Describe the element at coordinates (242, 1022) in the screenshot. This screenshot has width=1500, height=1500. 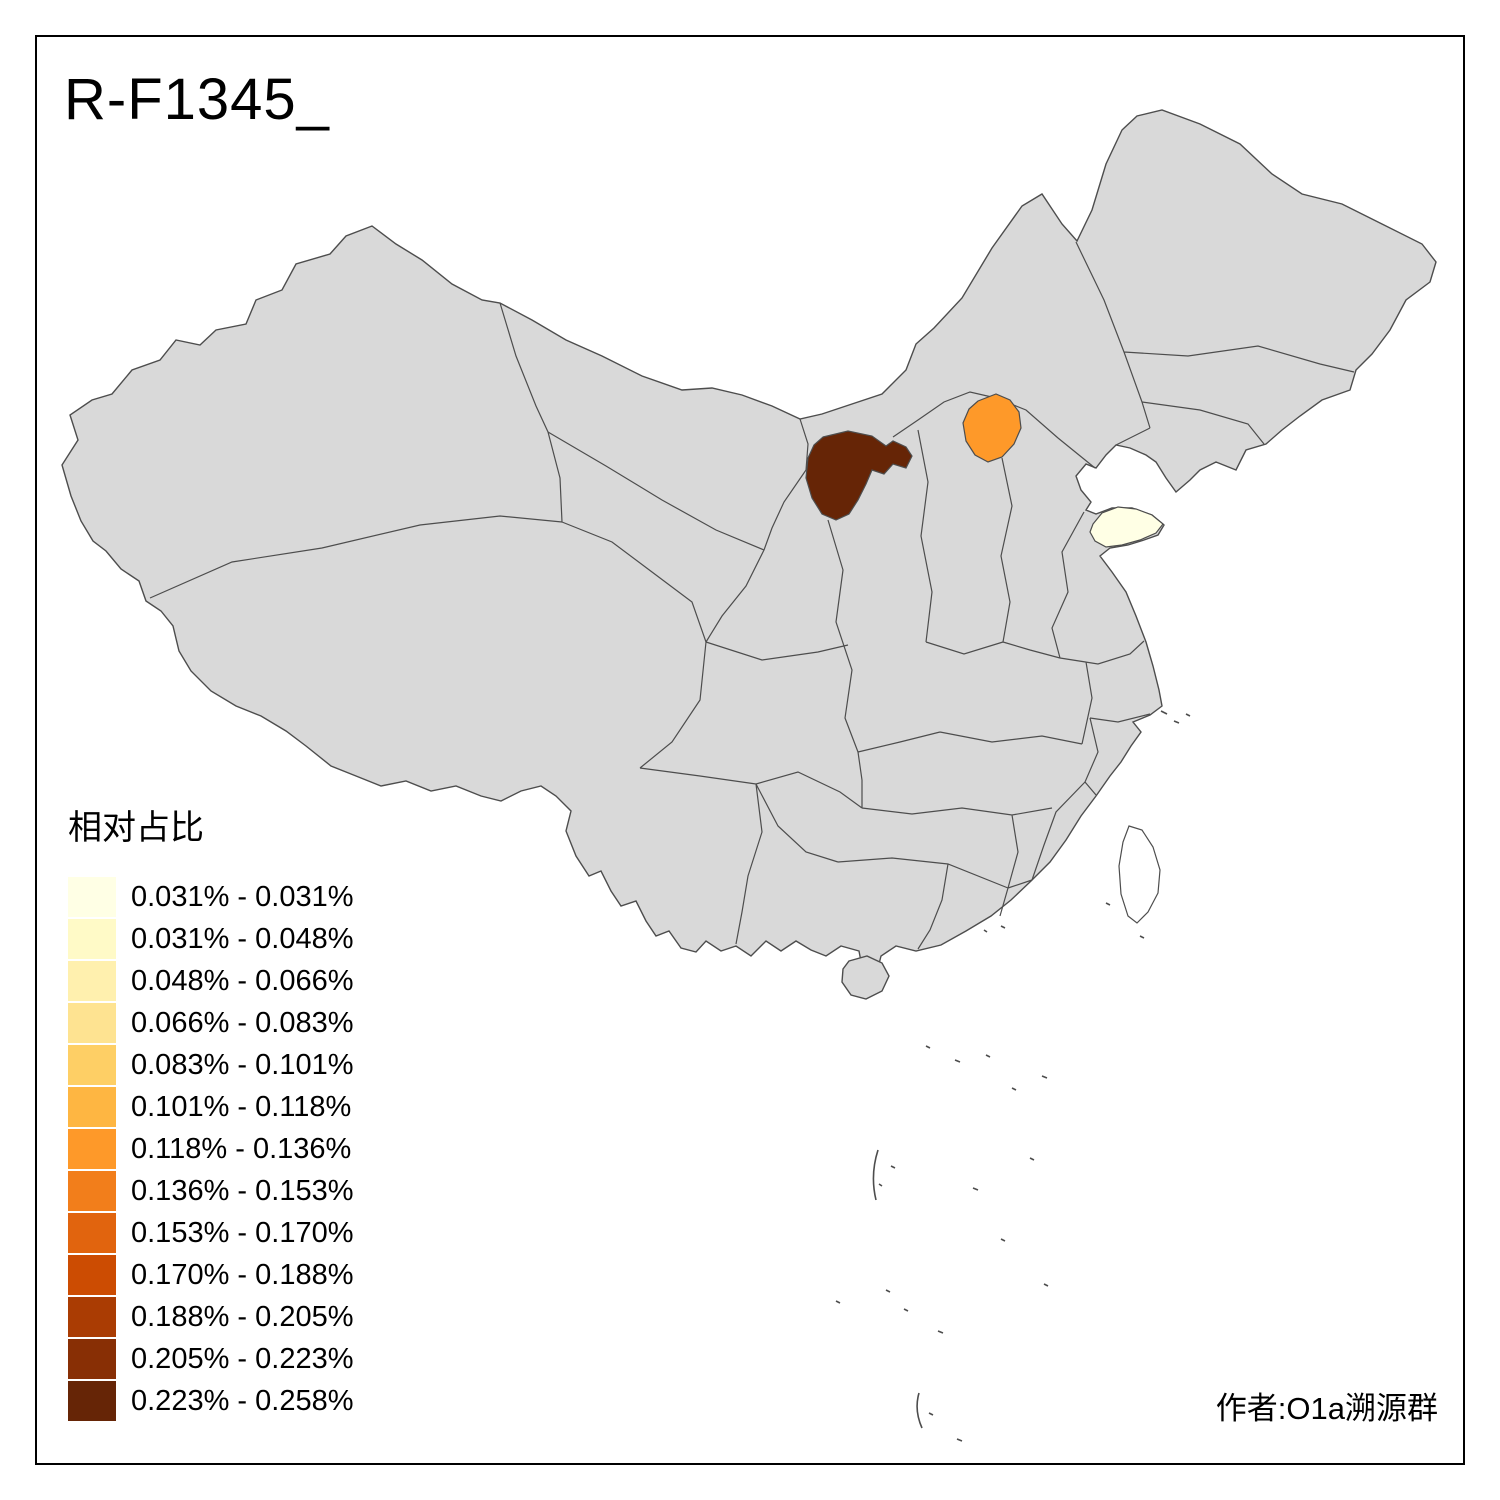
I see `legend-label: 0.066% - 0.083%` at that location.